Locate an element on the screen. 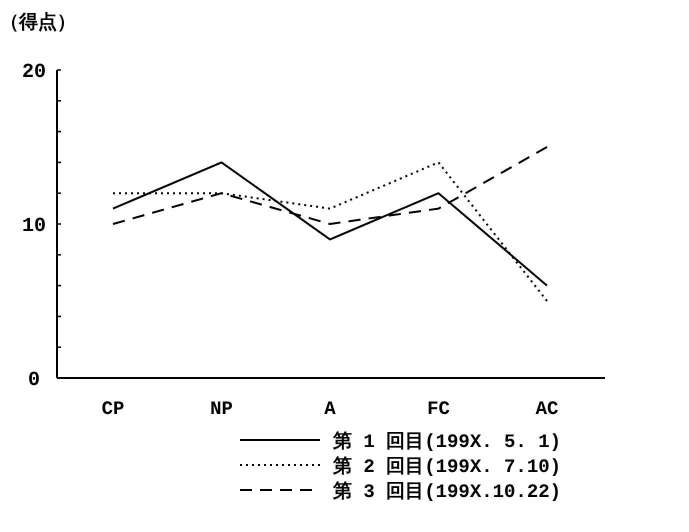 The height and width of the screenshot is (532, 689). x-tick-label: CP is located at coordinates (113, 409).